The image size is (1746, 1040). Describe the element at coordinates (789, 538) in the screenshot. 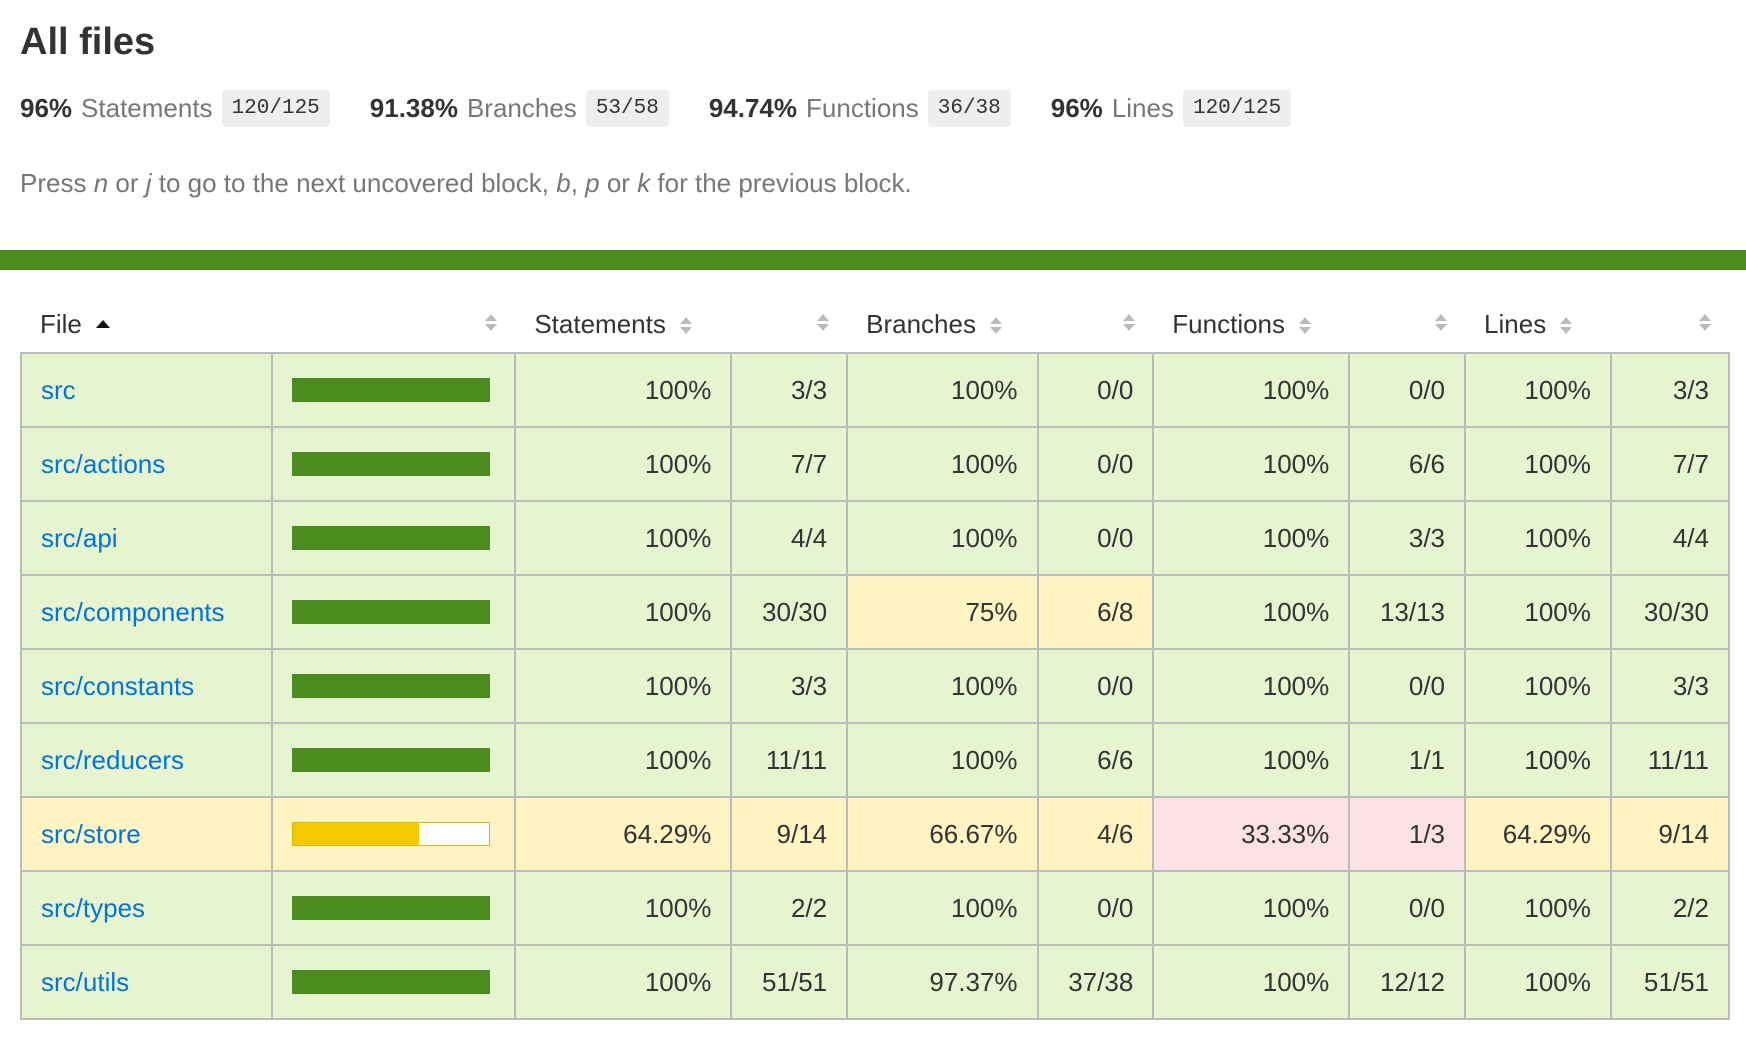

I see `statements-fraction: 4/4` at that location.